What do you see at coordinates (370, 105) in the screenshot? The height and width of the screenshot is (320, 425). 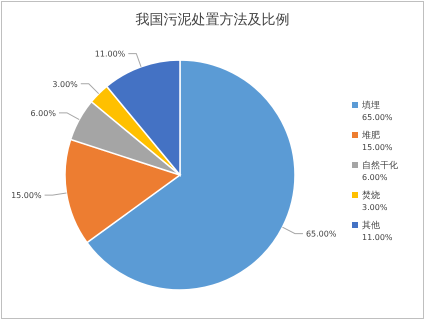 I see `legend-label: 填埋` at bounding box center [370, 105].